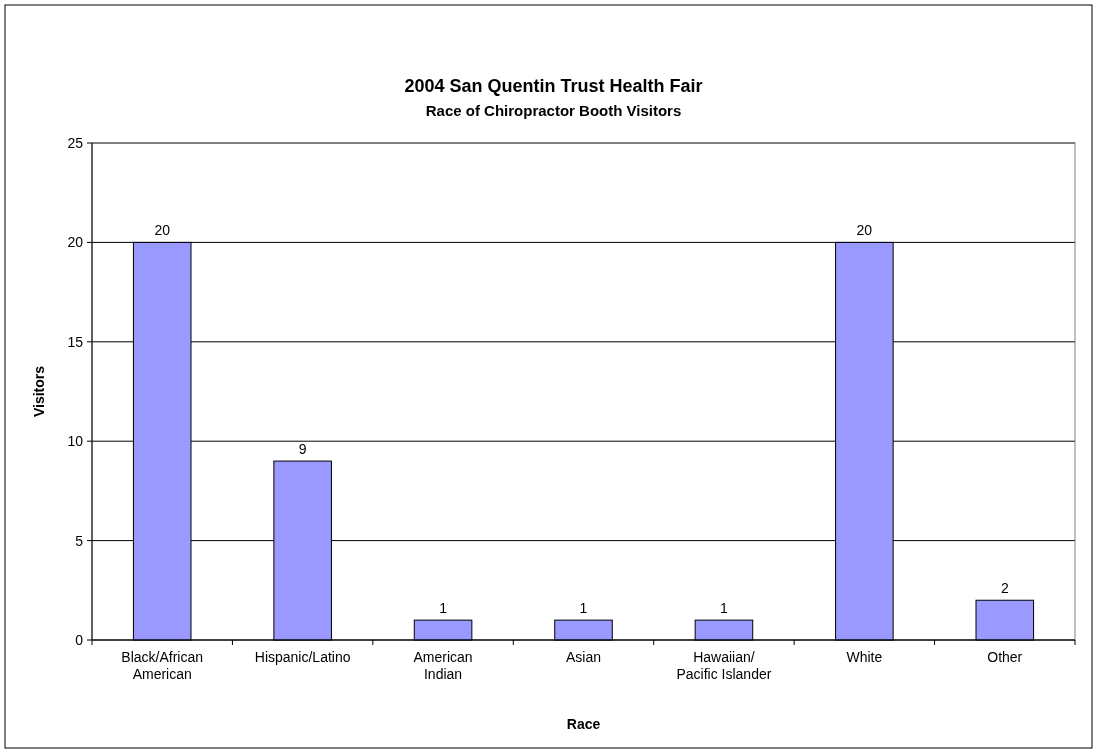  What do you see at coordinates (583, 657) in the screenshot?
I see `x-tick-label: Asian` at bounding box center [583, 657].